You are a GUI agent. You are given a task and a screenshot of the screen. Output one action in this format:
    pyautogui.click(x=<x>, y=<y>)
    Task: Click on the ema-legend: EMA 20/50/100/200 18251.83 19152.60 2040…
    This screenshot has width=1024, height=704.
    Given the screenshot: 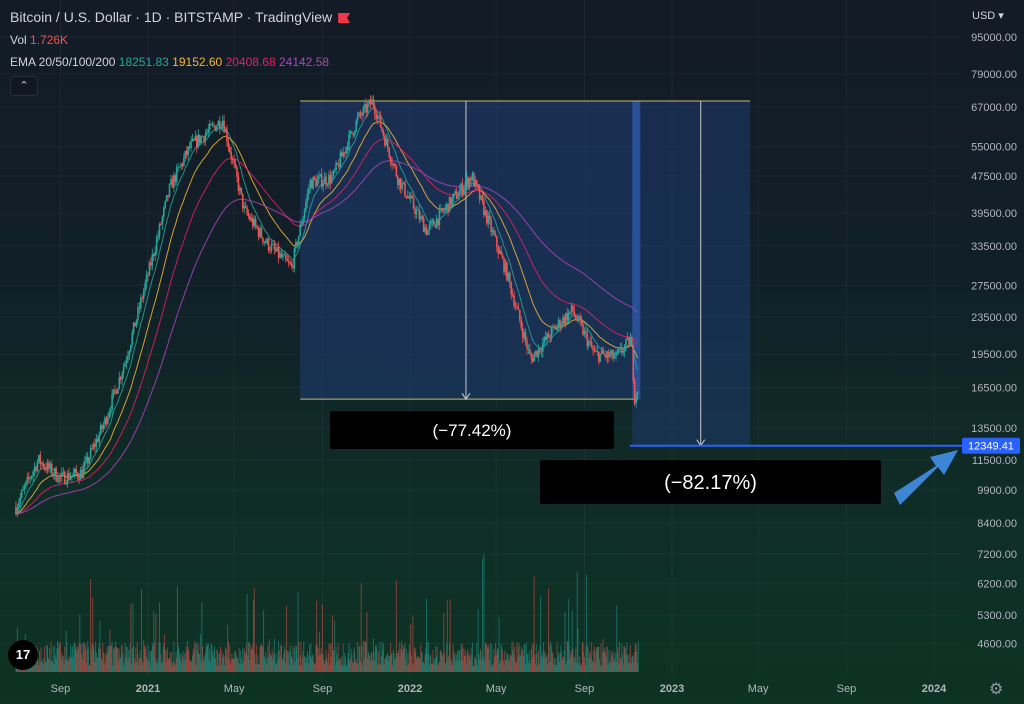 What is the action you would take?
    pyautogui.click(x=169, y=62)
    